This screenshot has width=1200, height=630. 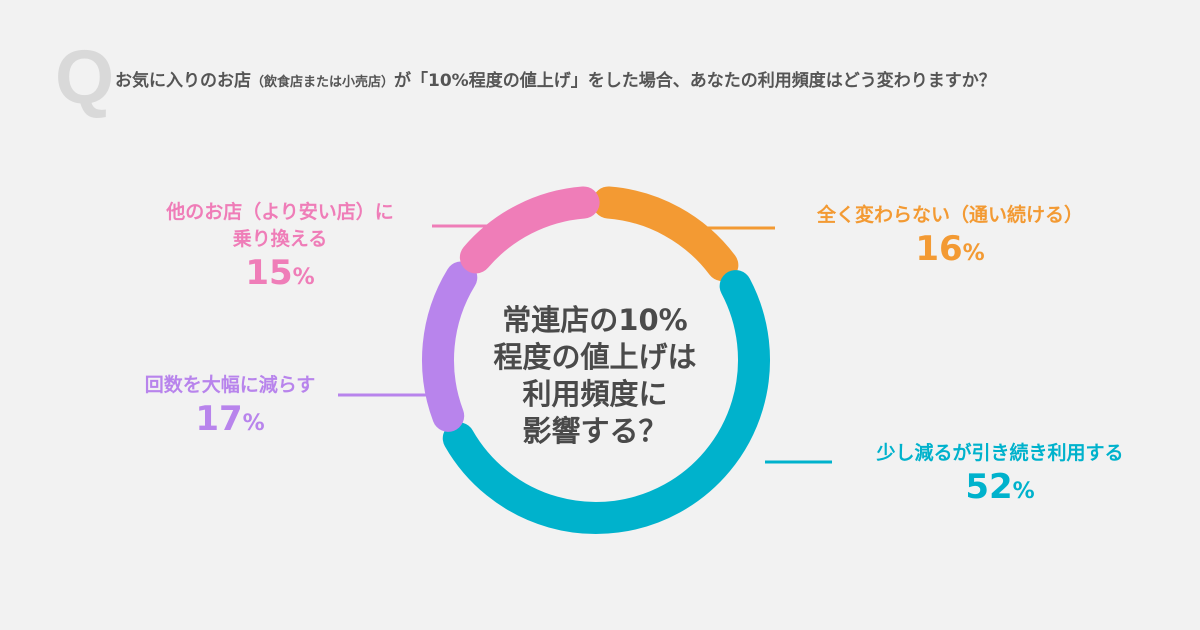 I want to click on label-no-change: 全く変わらない（通い続ける） 16%, so click(x=950, y=238).